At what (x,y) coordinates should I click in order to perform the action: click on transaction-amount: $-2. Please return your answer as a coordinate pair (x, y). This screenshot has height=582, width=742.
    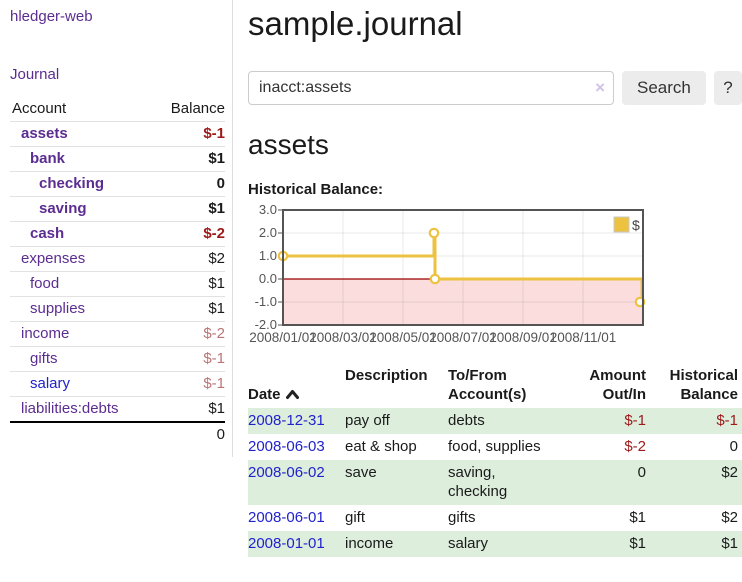
    Looking at the image, I should click on (635, 446).